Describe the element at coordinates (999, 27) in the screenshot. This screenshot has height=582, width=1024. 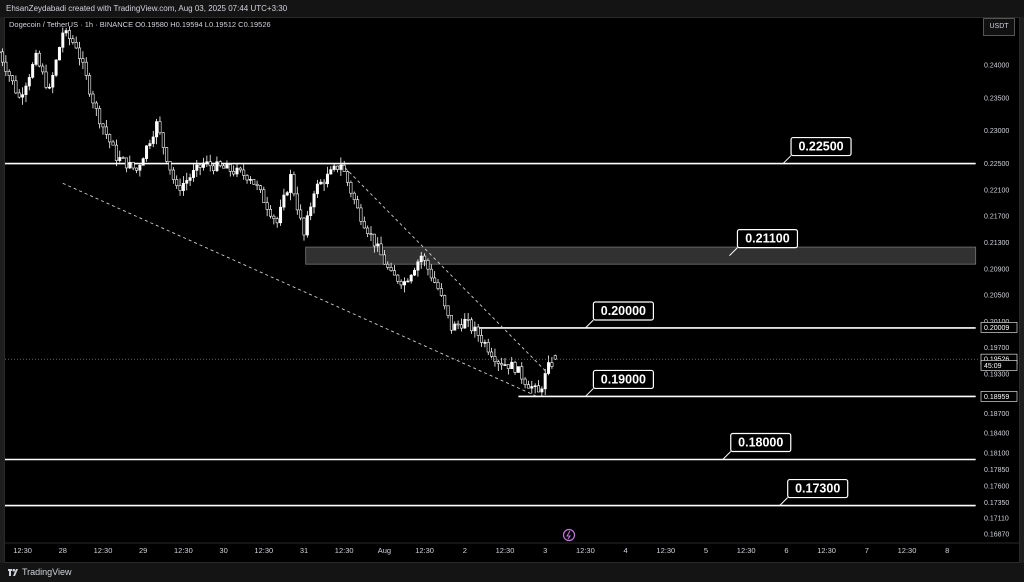
I see `currency-label: USDT` at that location.